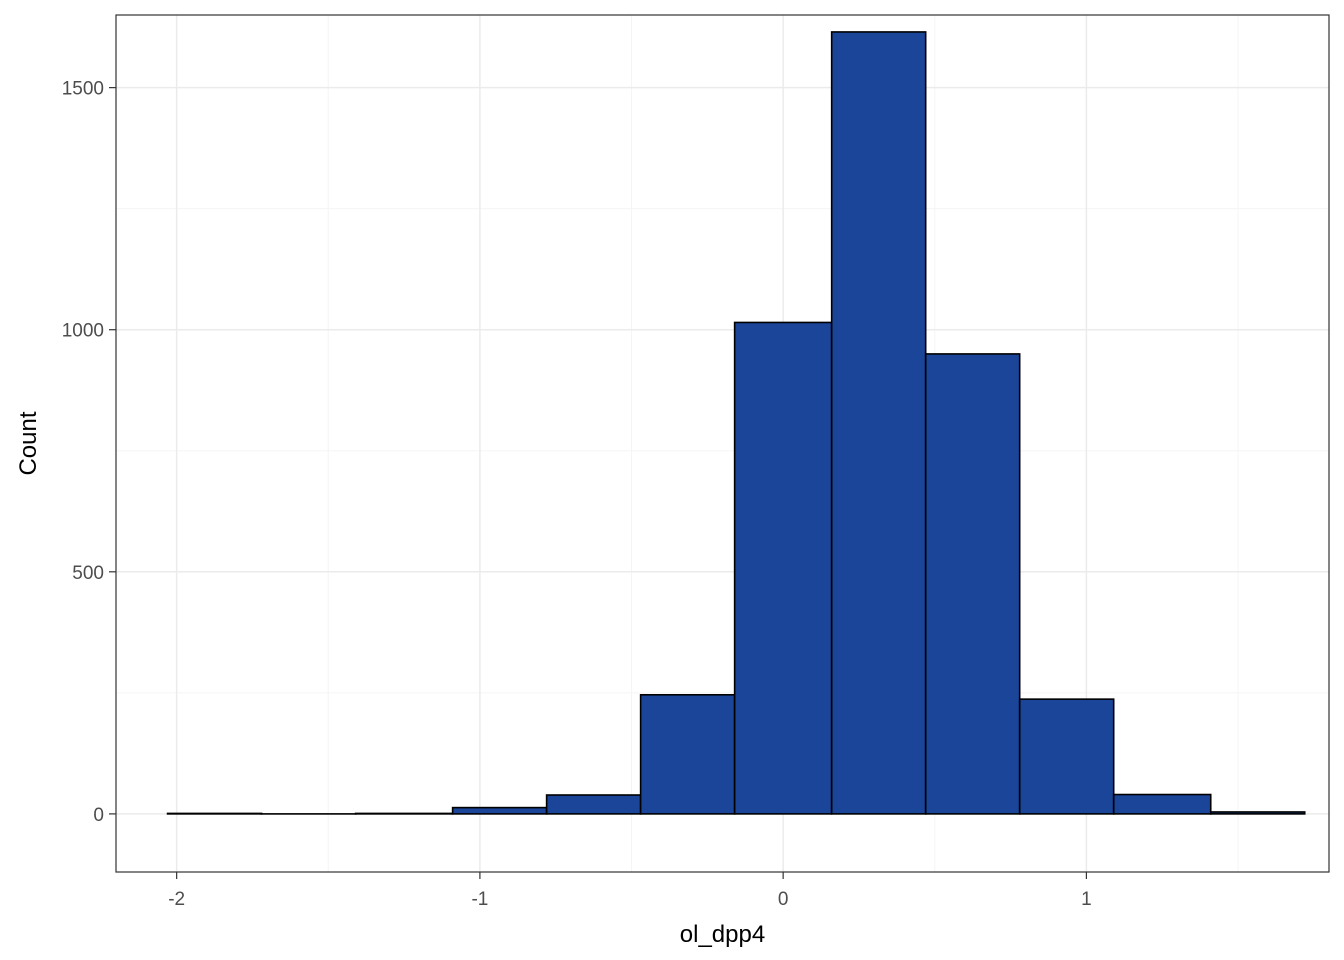 This screenshot has height=960, width=1344. Describe the element at coordinates (88, 573) in the screenshot. I see `y-tick-label: 500` at that location.